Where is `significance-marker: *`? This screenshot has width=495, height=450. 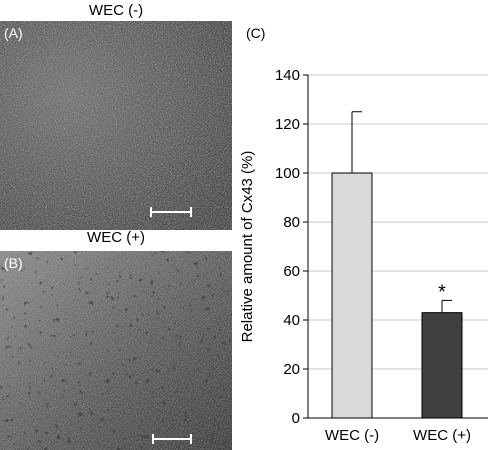
significance-marker: * is located at coordinates (442, 292).